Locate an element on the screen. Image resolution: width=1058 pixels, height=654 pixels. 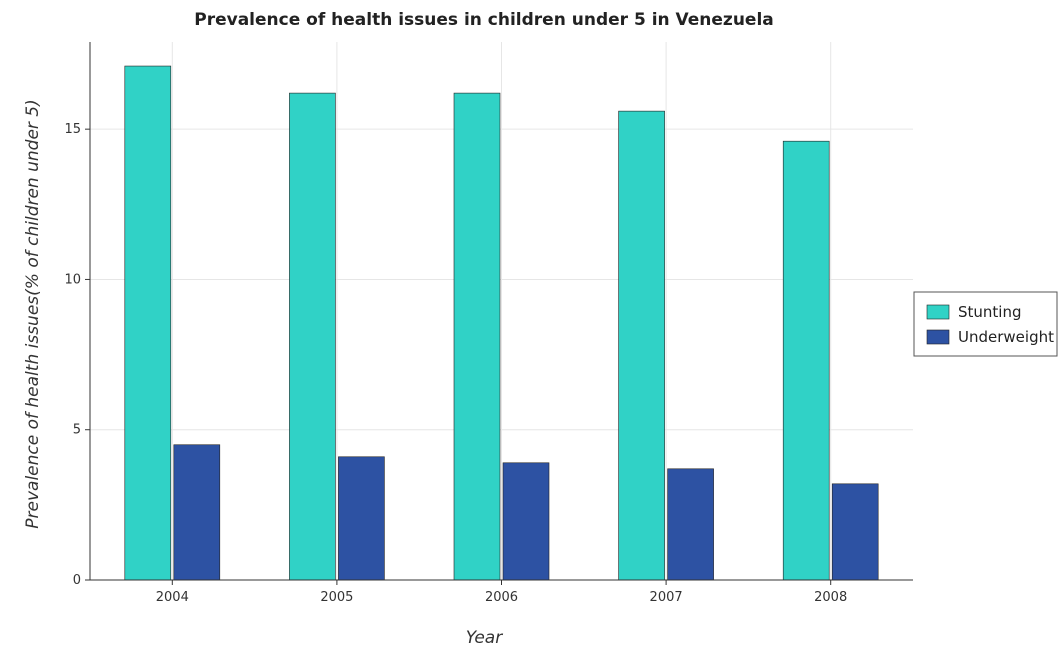
bar-stunting-2008 is located at coordinates (806, 360).